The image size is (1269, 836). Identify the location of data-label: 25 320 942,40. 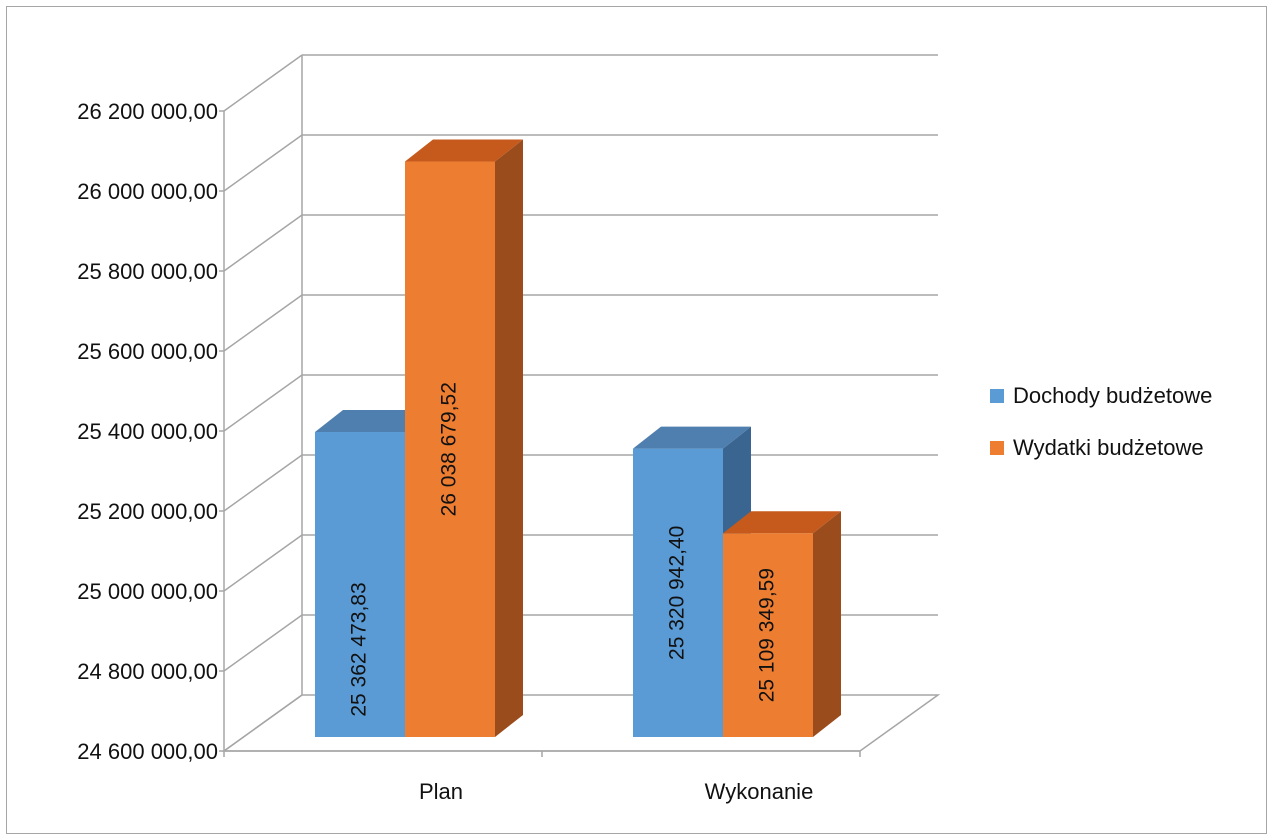
(677, 593).